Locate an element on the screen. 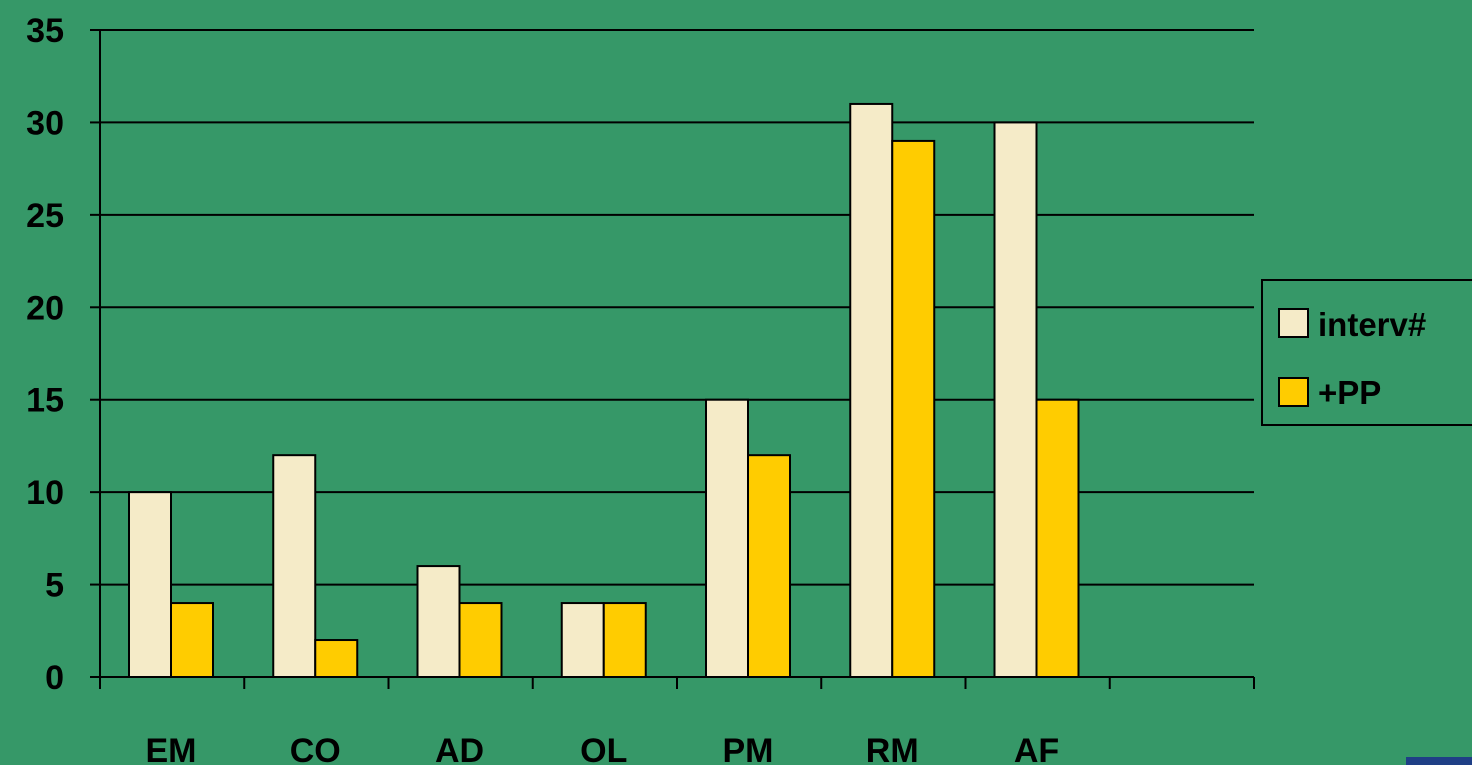 The width and height of the screenshot is (1472, 765). legend-frame is located at coordinates (1366, 352).